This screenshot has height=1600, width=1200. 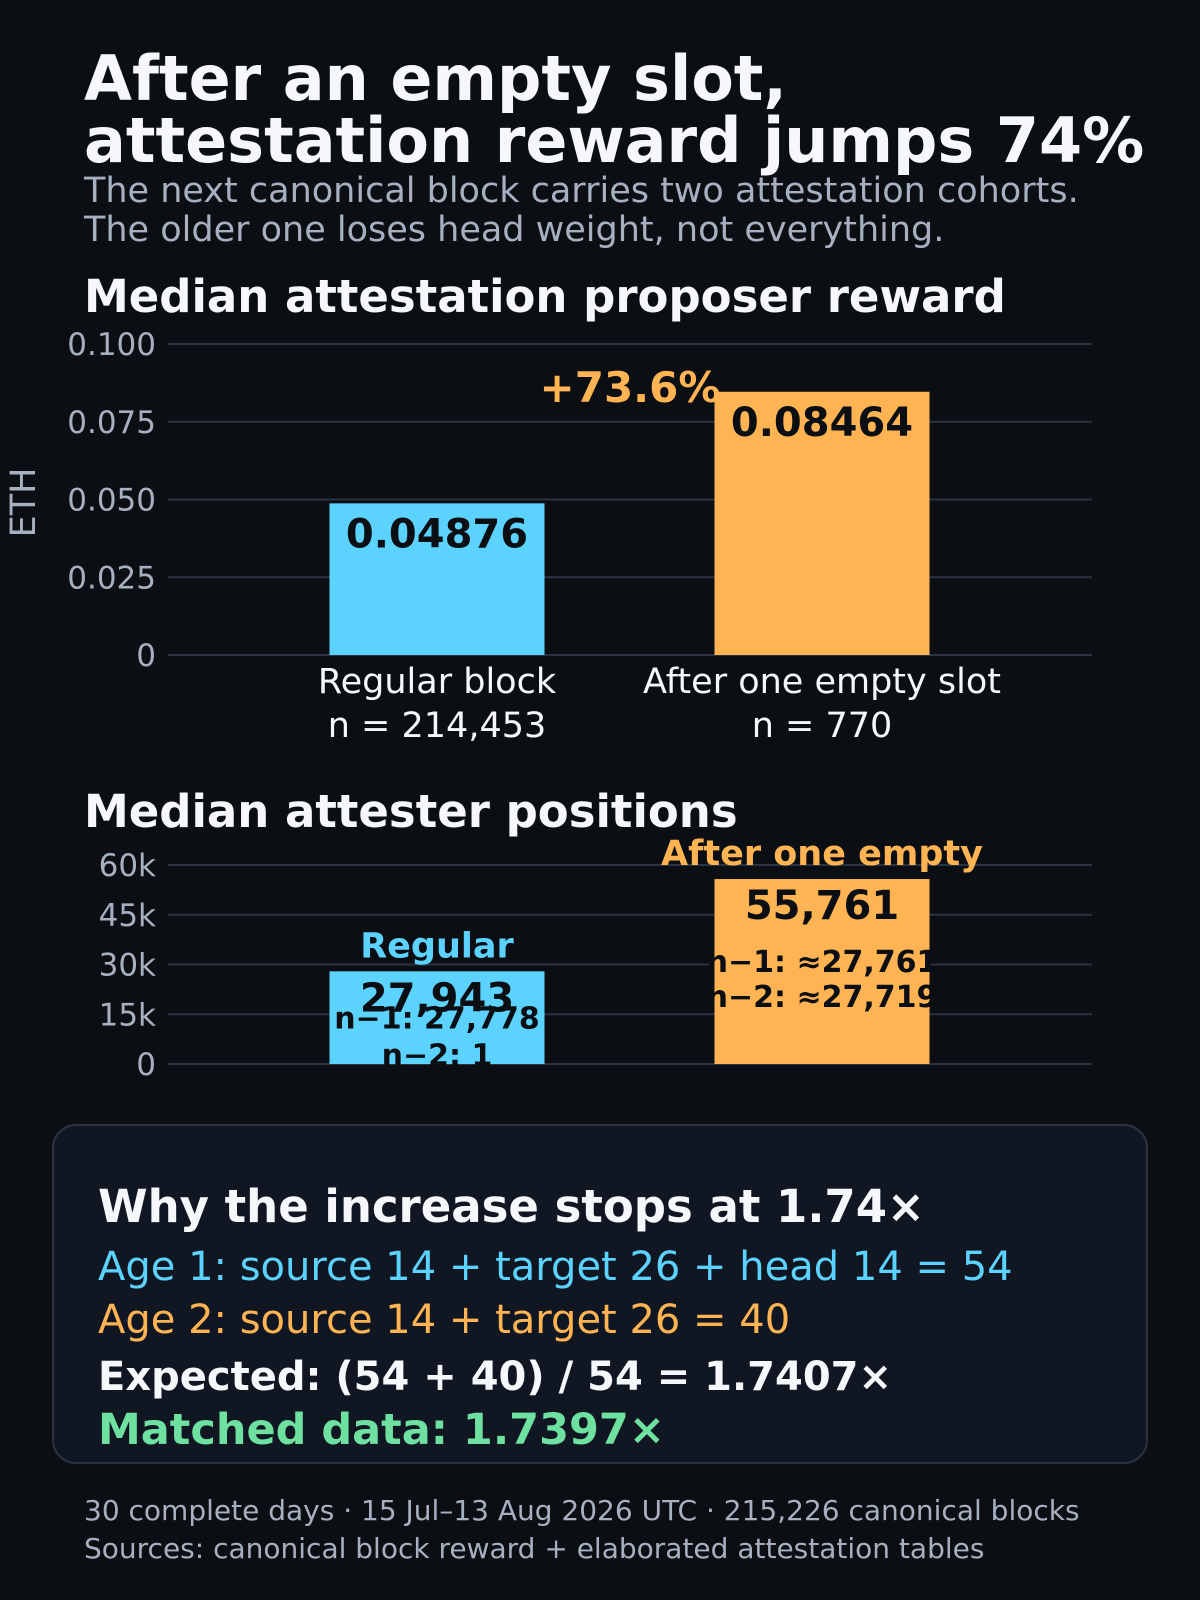 What do you see at coordinates (437, 998) in the screenshot?
I see `positions-value-label: 27,943` at bounding box center [437, 998].